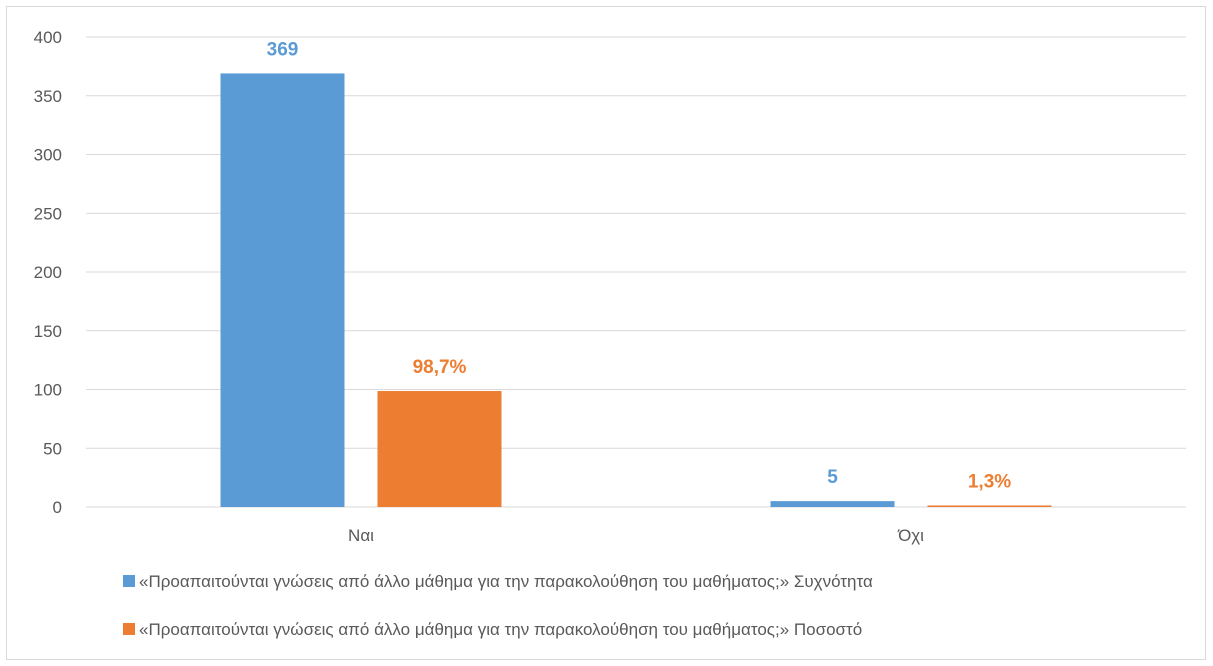 The height and width of the screenshot is (666, 1213). Describe the element at coordinates (283, 49) in the screenshot. I see `data-label: 369` at that location.